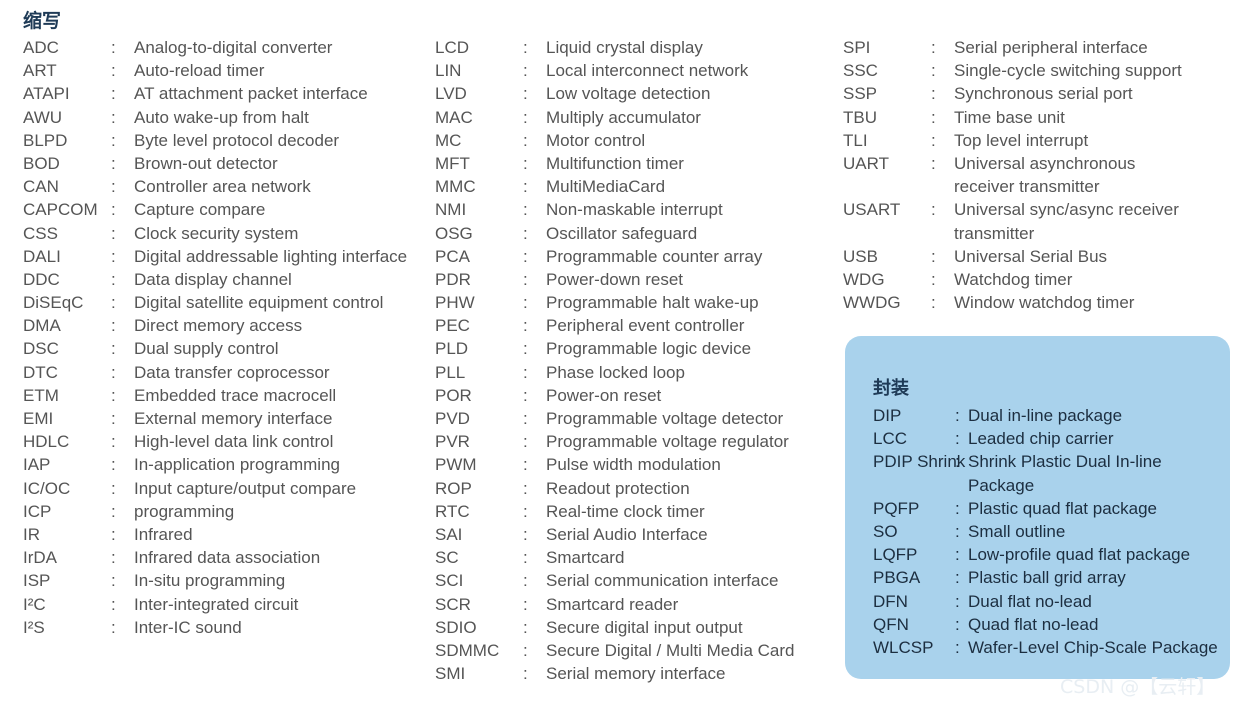 The height and width of the screenshot is (706, 1252). Describe the element at coordinates (223, 604) in the screenshot. I see `abbreviation-row: I²C: Inter-integrated circuit` at that location.